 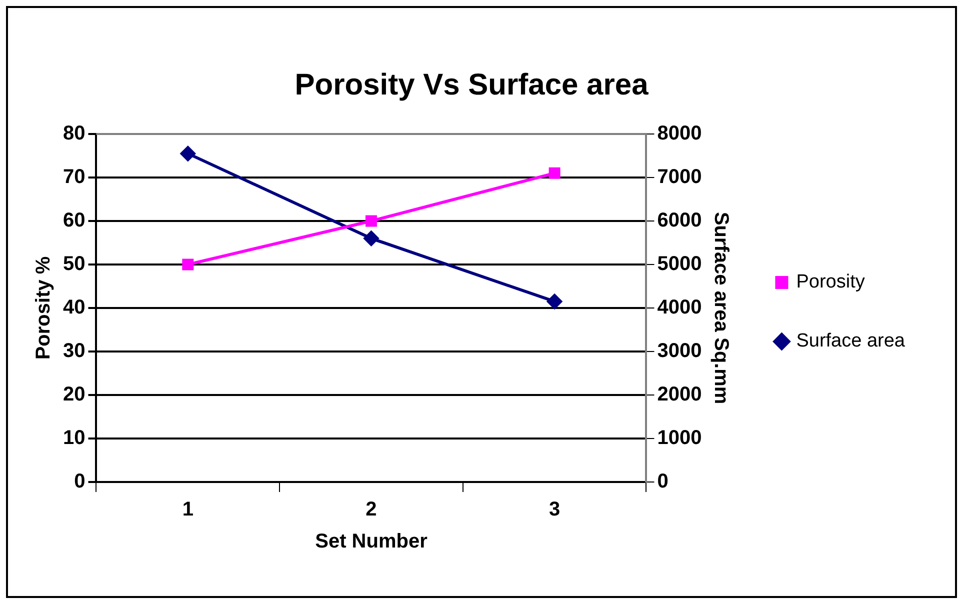 What do you see at coordinates (74, 438) in the screenshot?
I see `y-tick-label: 10` at bounding box center [74, 438].